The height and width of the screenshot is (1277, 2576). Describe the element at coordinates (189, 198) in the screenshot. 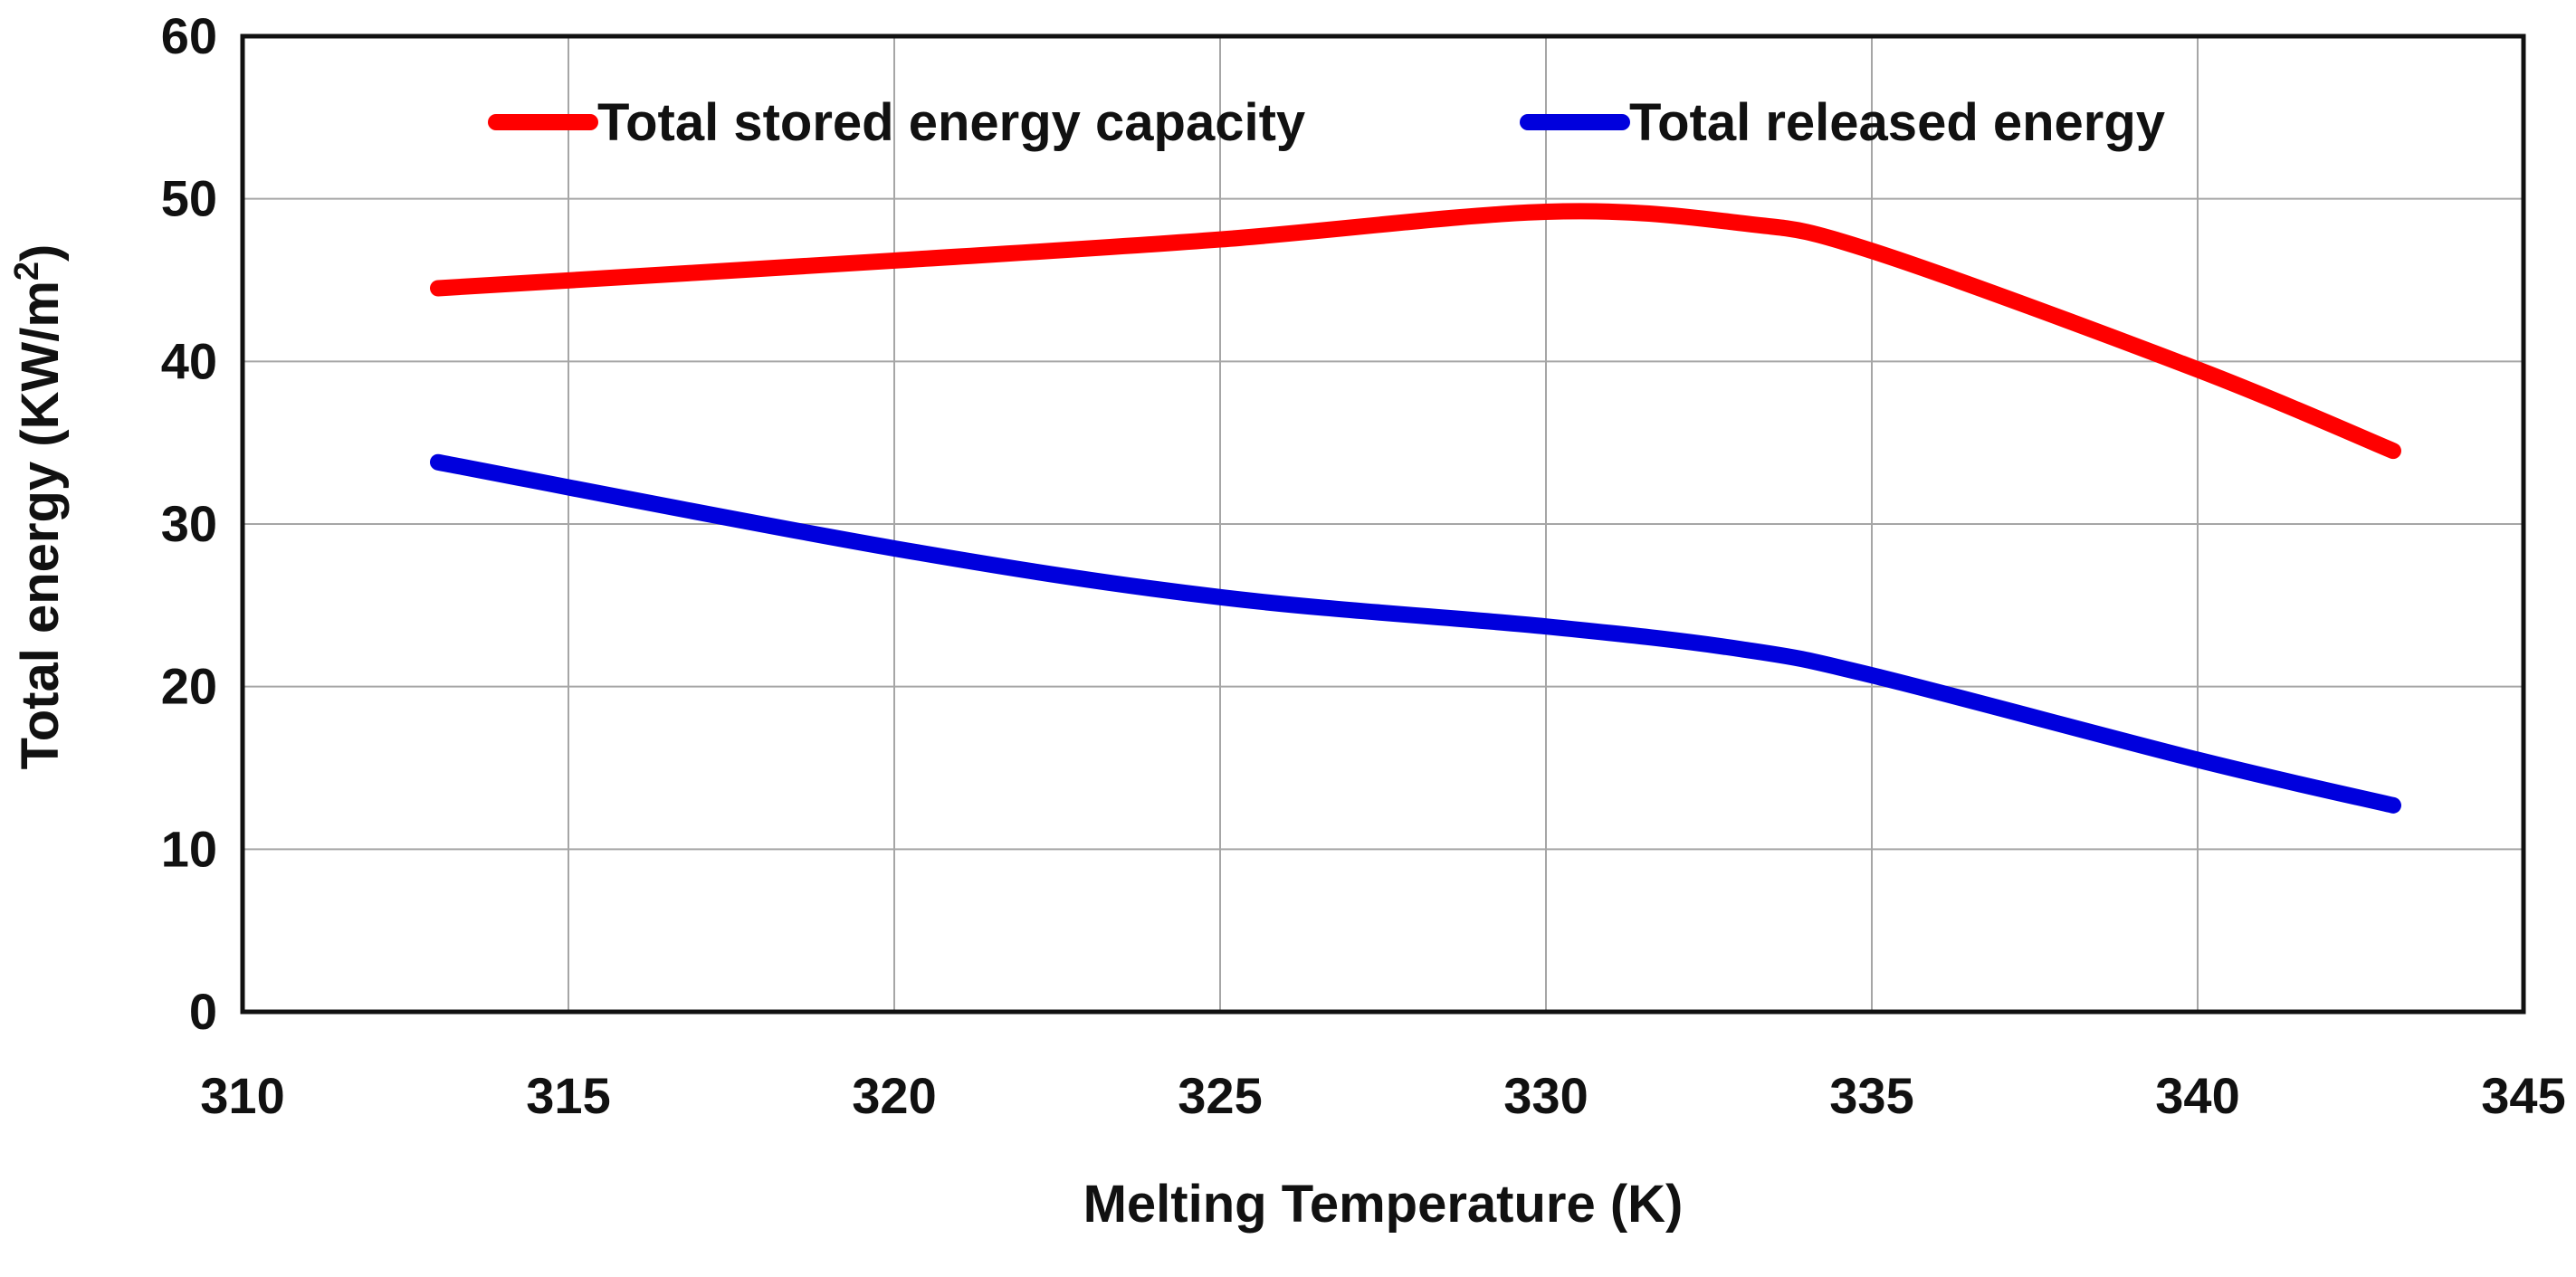

I see `y-tick-label: 50` at that location.